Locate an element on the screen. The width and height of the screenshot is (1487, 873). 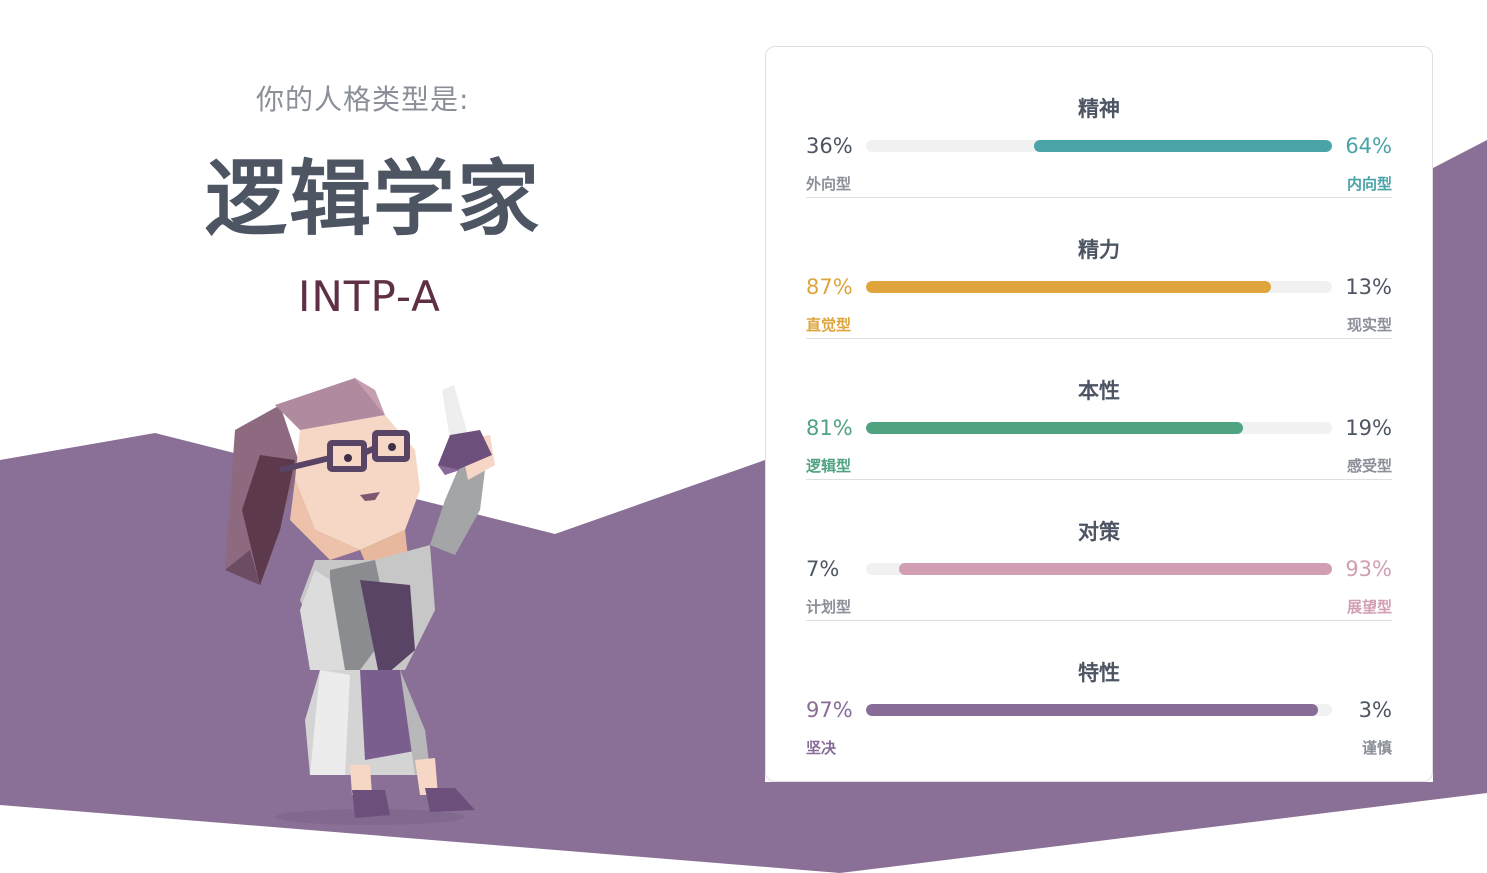
intro-text: 你的人格类型是: is located at coordinates (363, 99).